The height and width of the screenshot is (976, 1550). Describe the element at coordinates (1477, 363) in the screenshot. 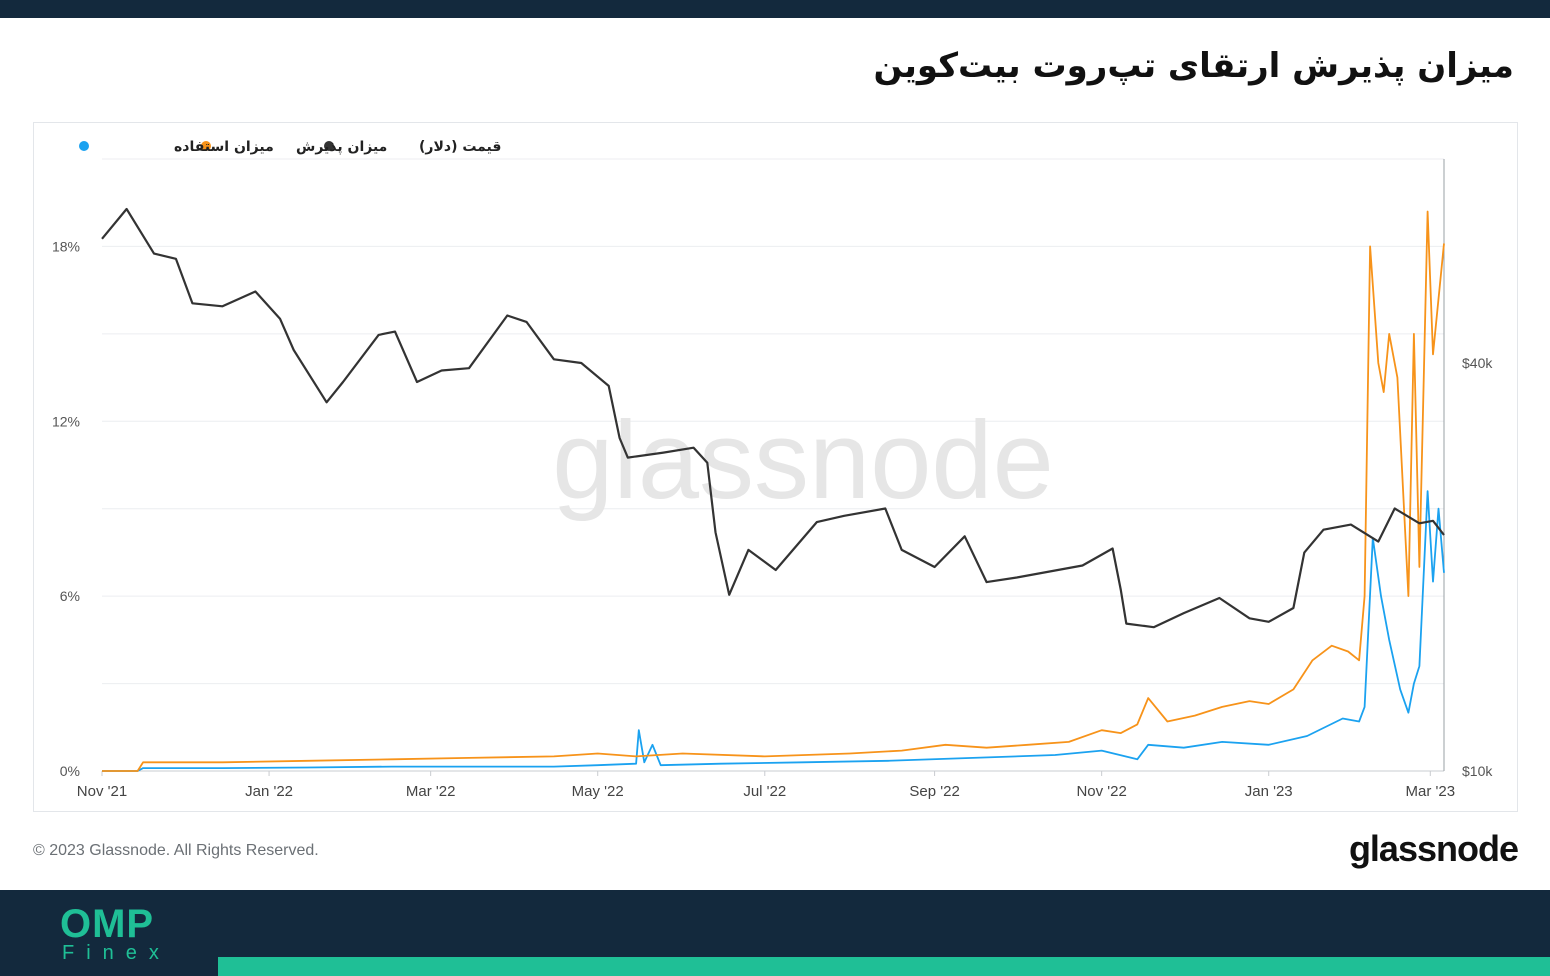

I see `y-right-tick-label: $40k` at that location.